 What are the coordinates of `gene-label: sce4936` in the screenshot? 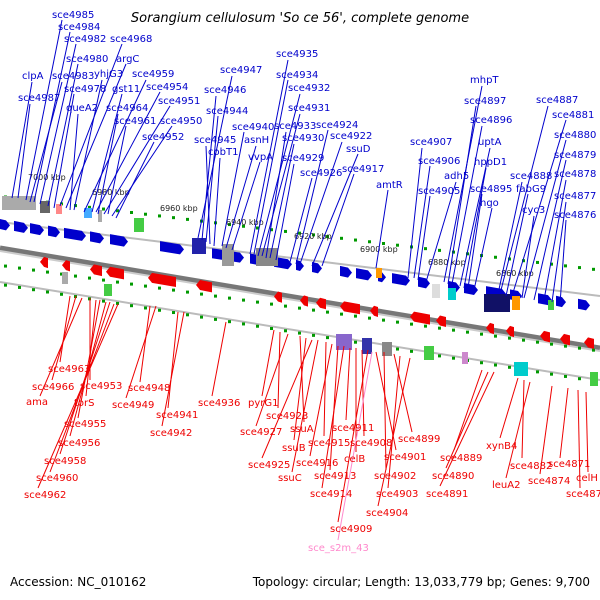 It's located at (219, 403).